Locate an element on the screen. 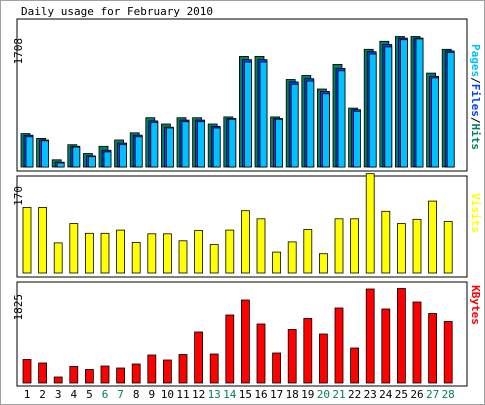 The height and width of the screenshot is (405, 485). legend-pages: Pages is located at coordinates (475, 60).